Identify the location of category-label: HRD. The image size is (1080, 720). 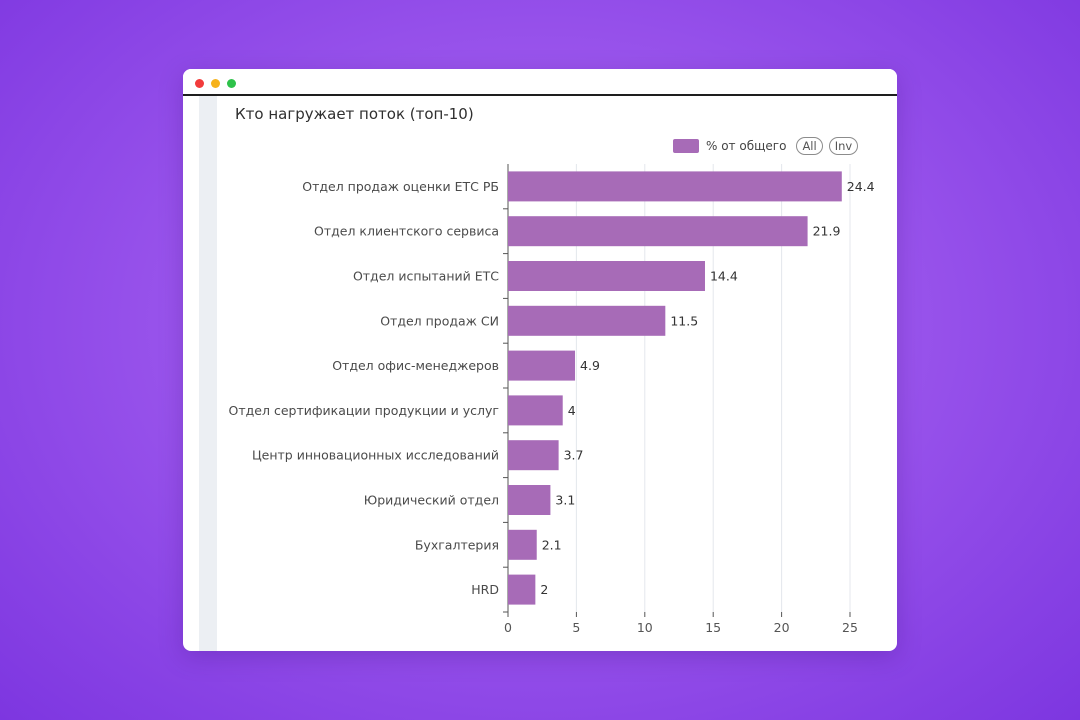
(485, 589).